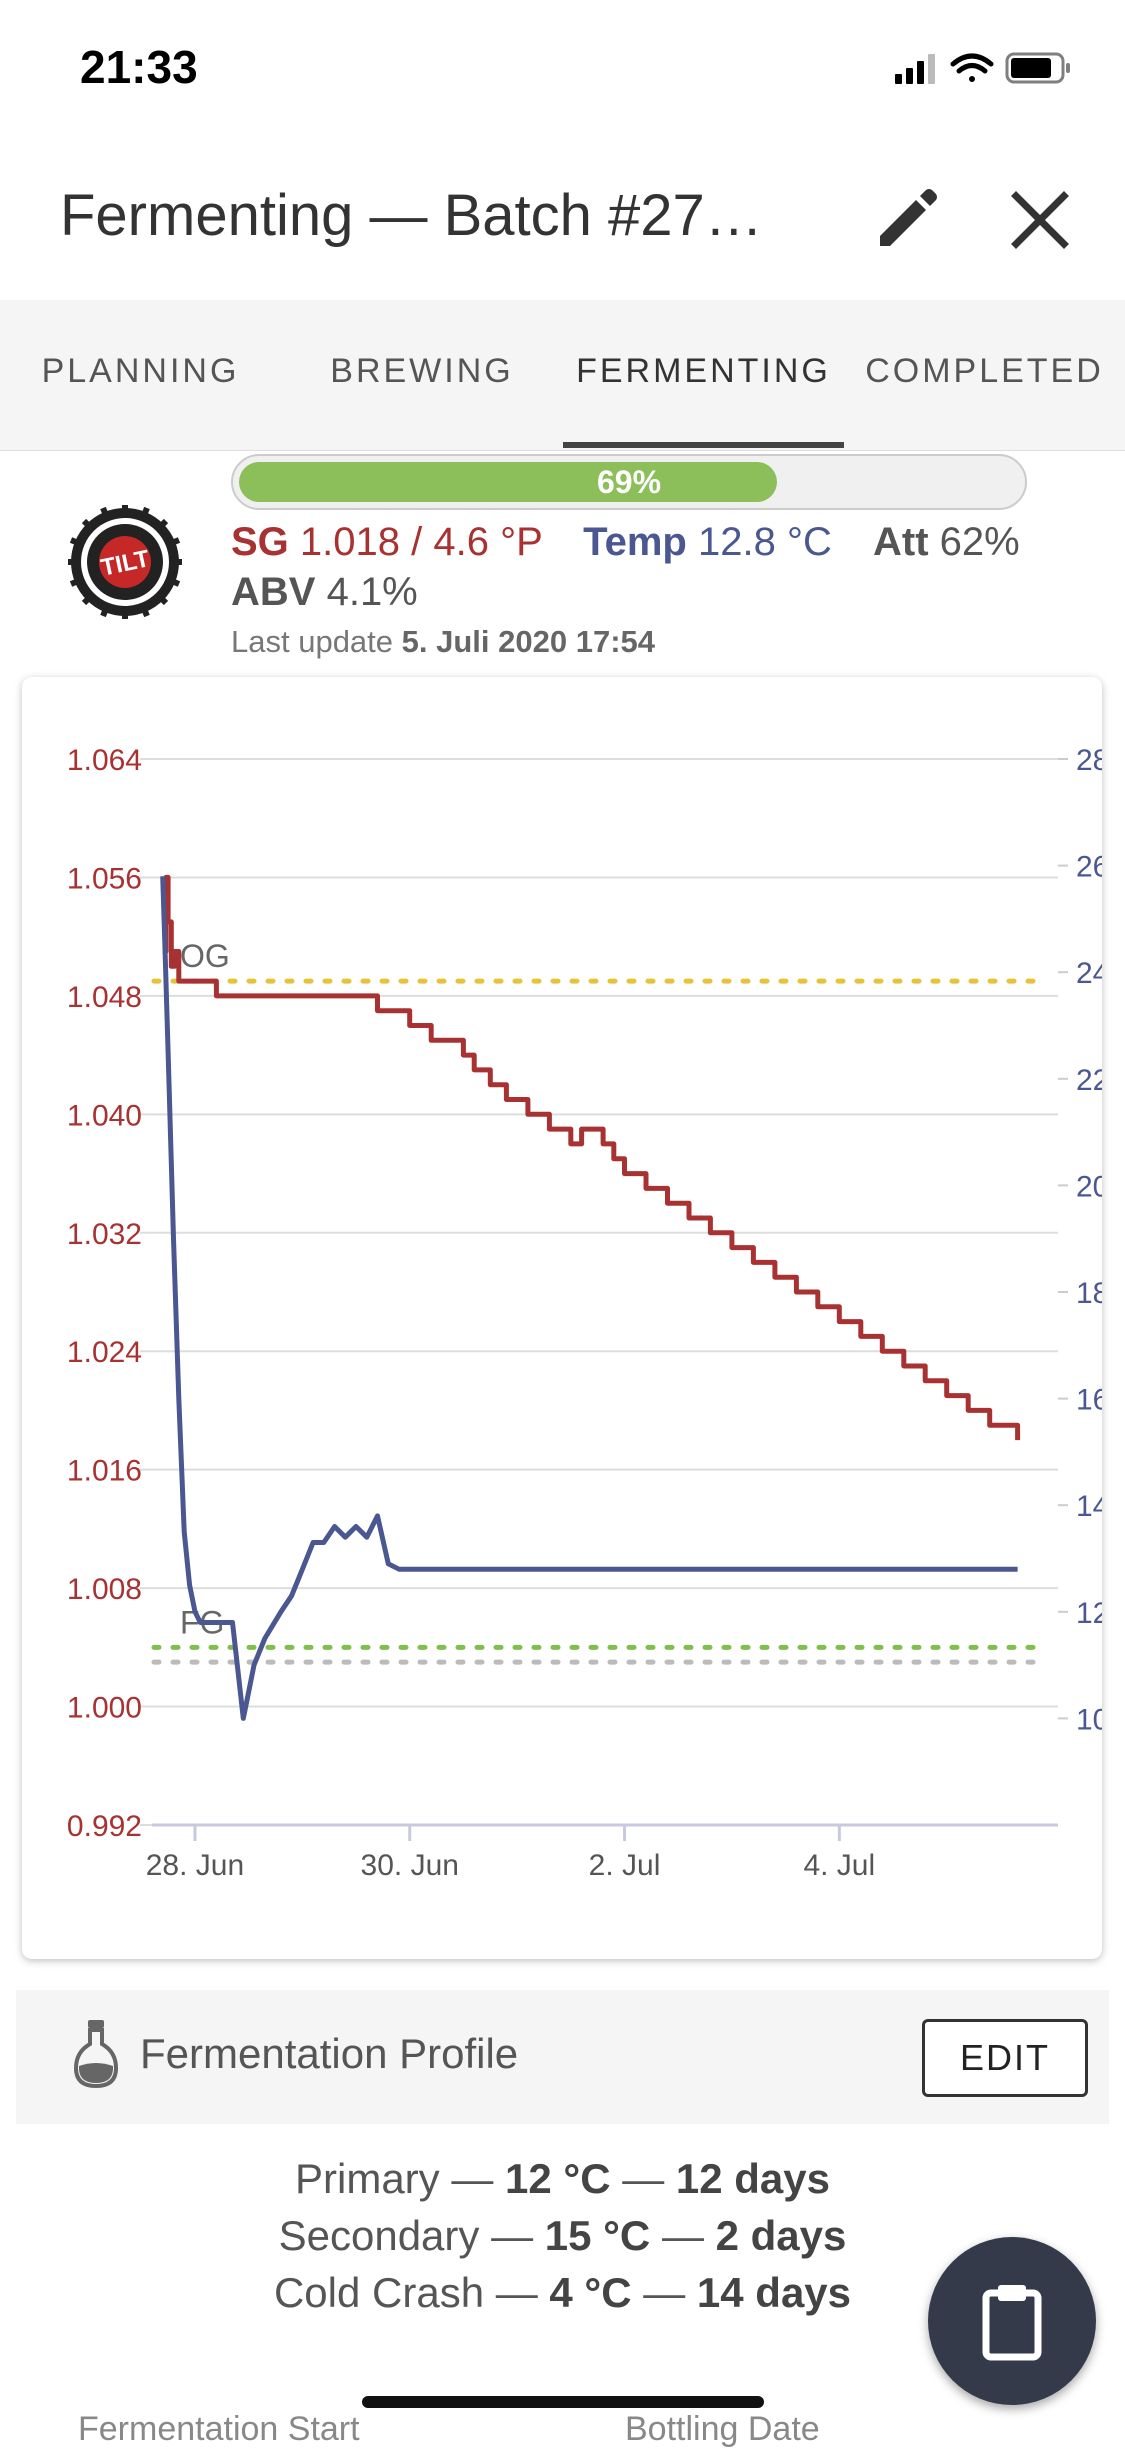  Describe the element at coordinates (703, 371) in the screenshot. I see `tab-fermenting: FERMENTING` at that location.